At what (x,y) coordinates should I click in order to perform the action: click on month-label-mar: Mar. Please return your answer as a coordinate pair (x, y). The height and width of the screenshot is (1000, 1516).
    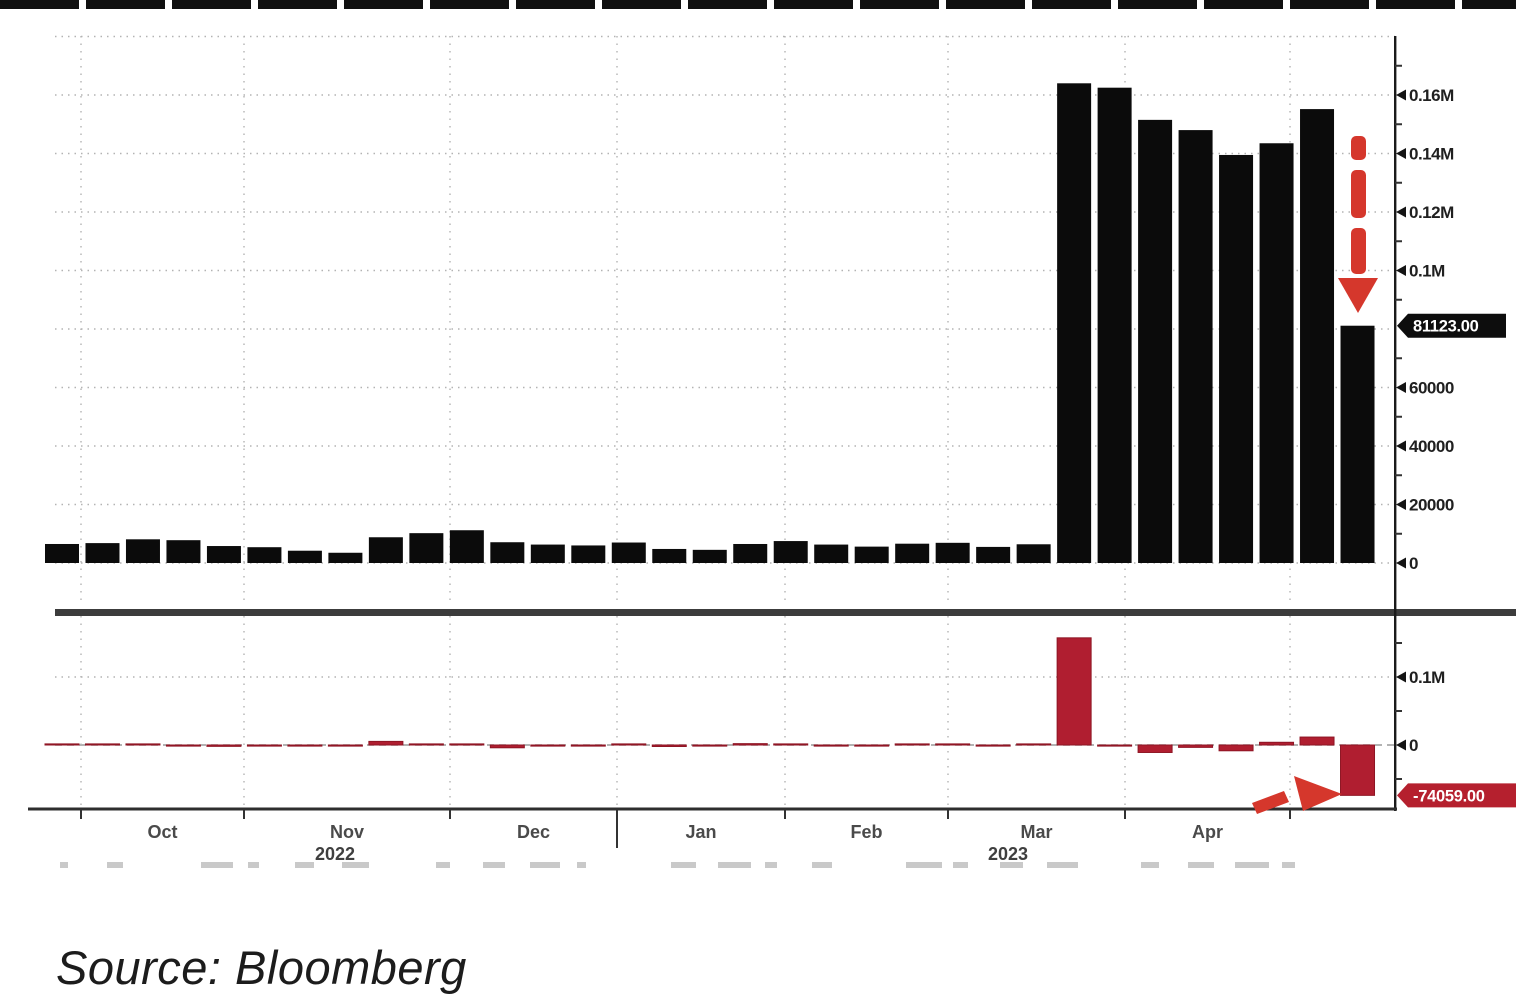
    Looking at the image, I should click on (1036, 832).